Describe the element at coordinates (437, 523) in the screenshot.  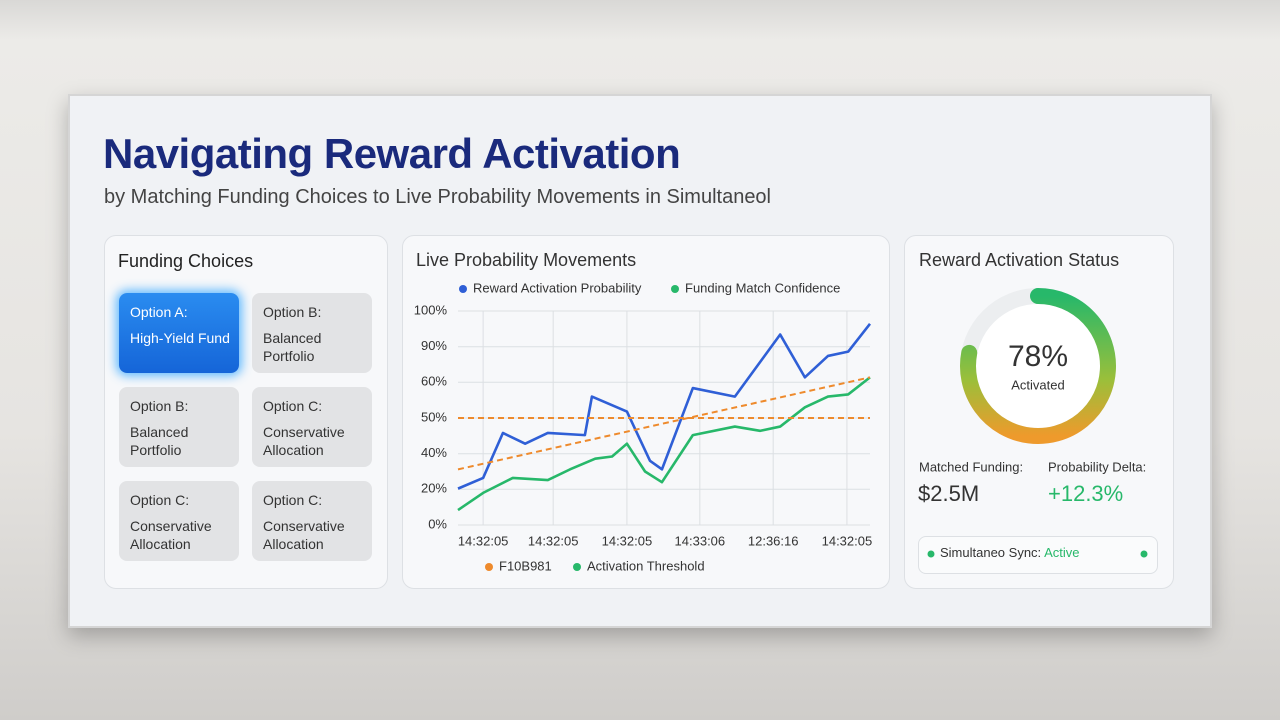
I see `y-tick-label: 0%` at that location.